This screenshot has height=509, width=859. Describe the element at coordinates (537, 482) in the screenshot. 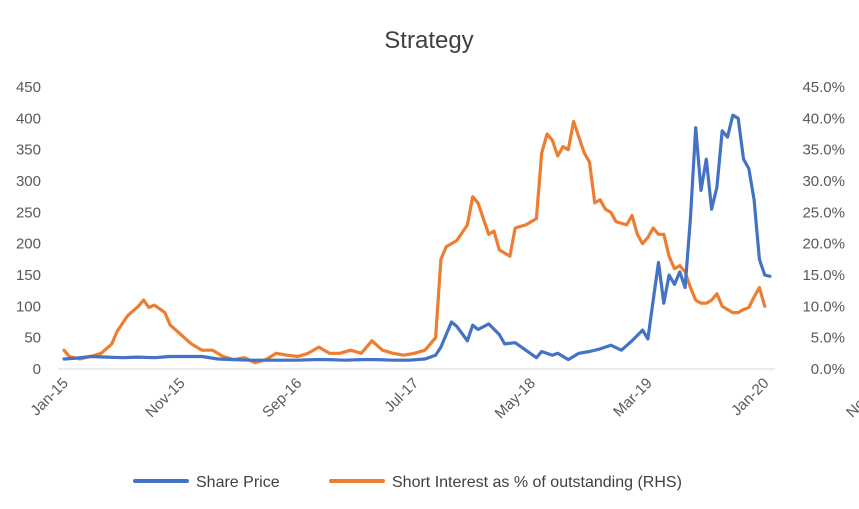

I see `legend-label-short-interest: Short Interest as % of outstanding (RHS)` at that location.